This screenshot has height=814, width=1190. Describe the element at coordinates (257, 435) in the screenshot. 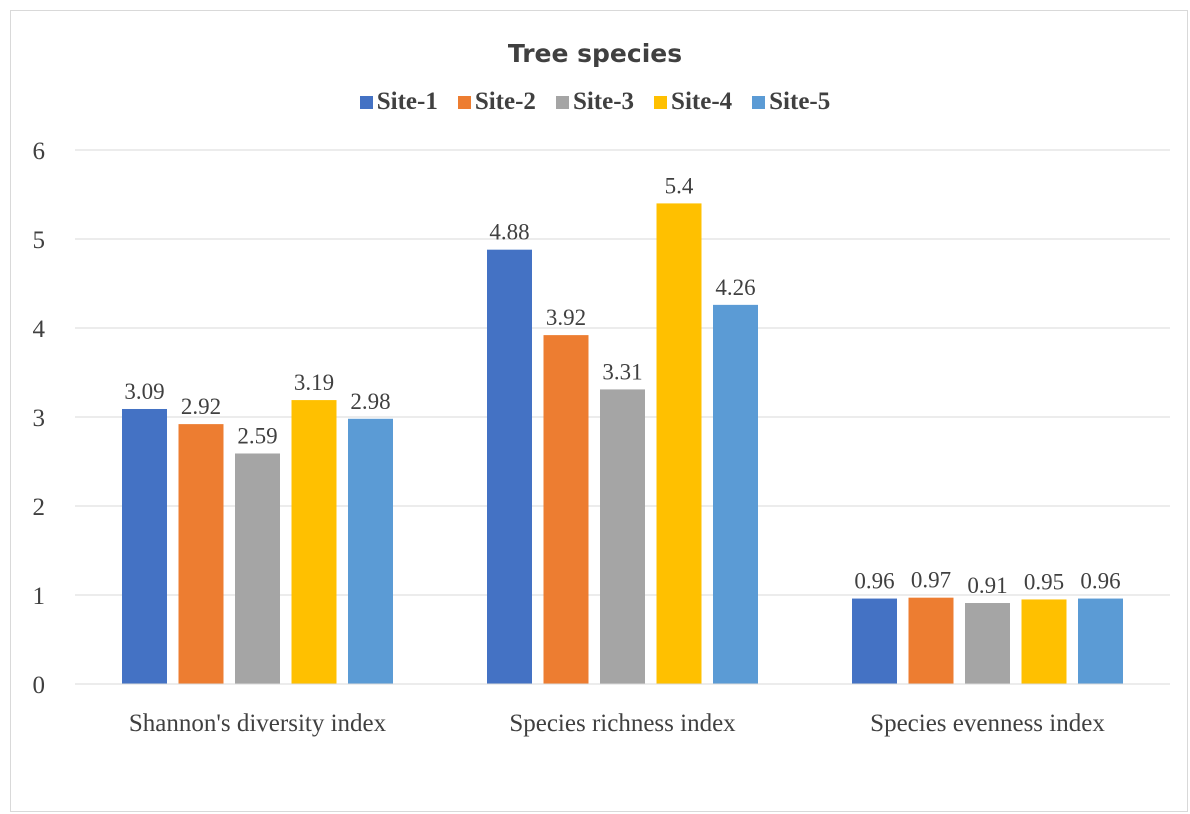

I see `data-label: 2.59` at that location.